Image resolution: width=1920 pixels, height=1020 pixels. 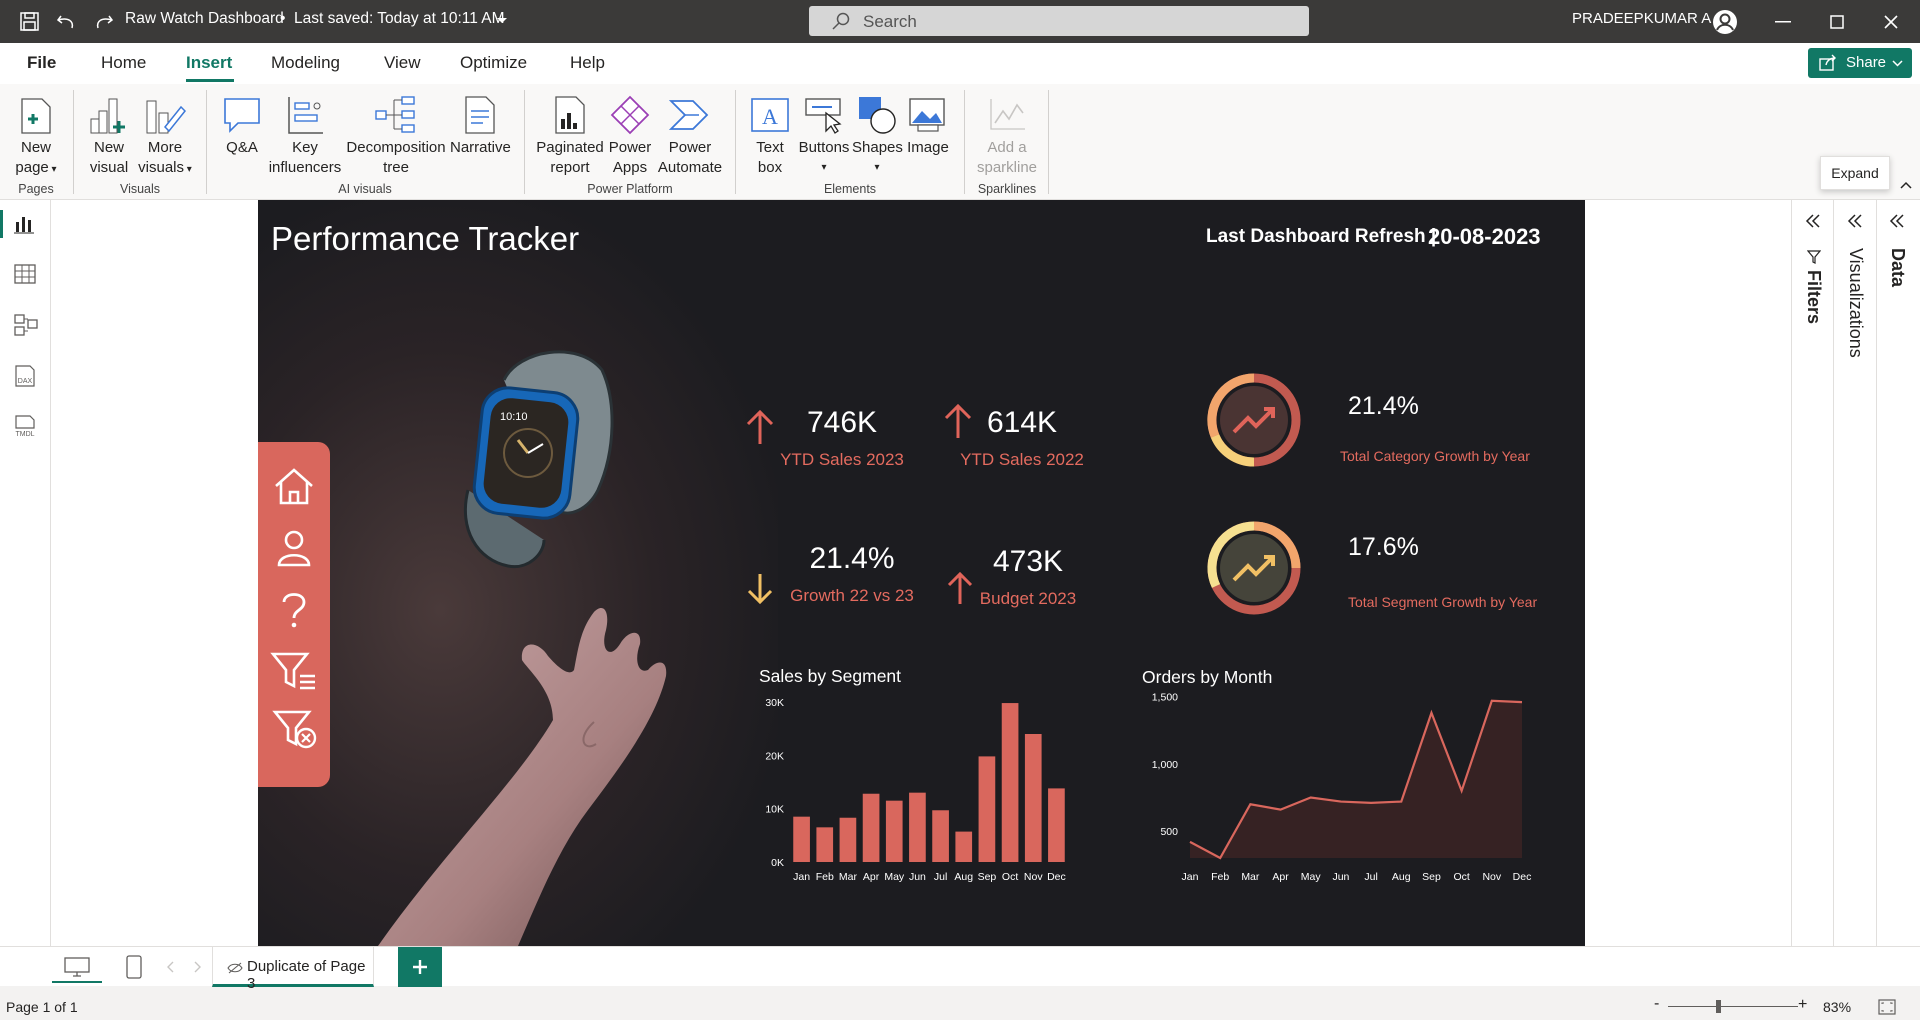 I want to click on image-button: Image, so click(x=928, y=125).